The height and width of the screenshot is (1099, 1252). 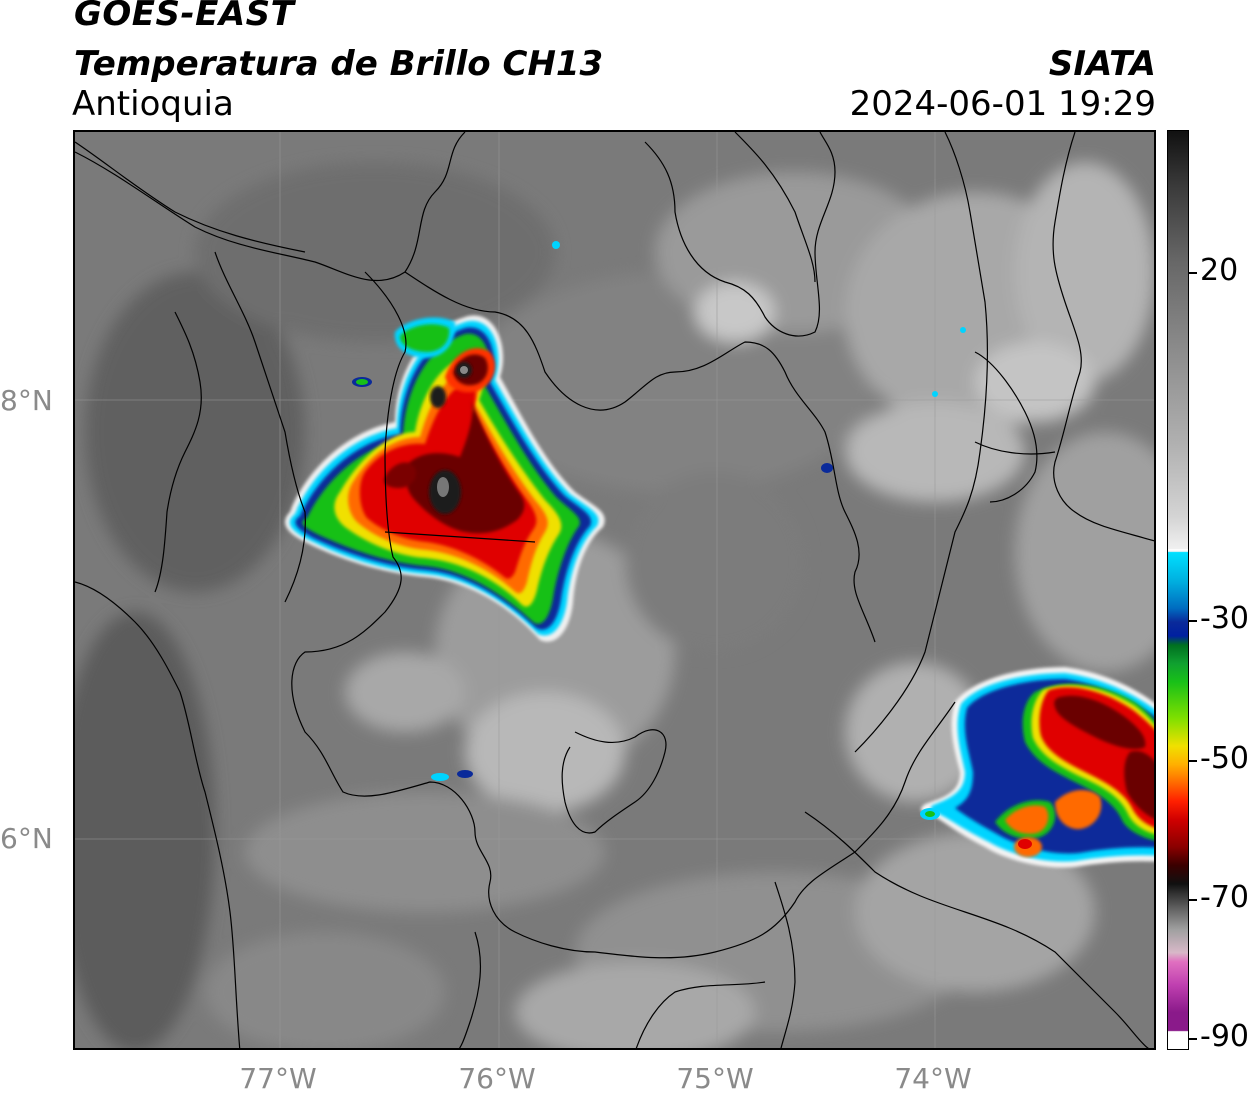 I want to click on organization-label: SIATA, so click(x=1102, y=64).